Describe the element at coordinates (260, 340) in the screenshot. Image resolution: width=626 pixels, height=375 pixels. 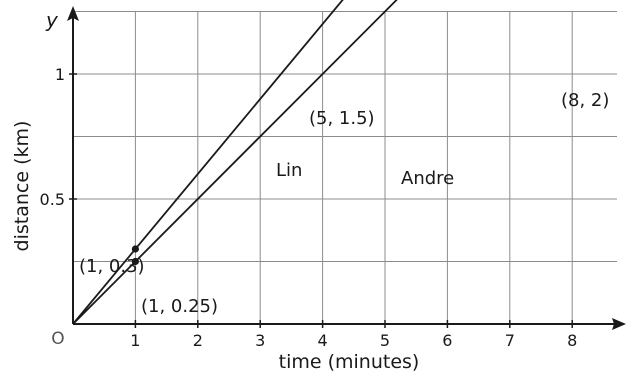
I see `x-tick-label-3: 3` at that location.